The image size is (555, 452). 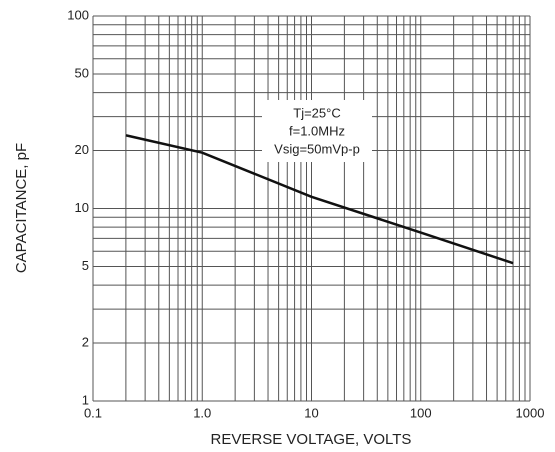 I want to click on y-tick-label: 1, so click(x=85, y=399).